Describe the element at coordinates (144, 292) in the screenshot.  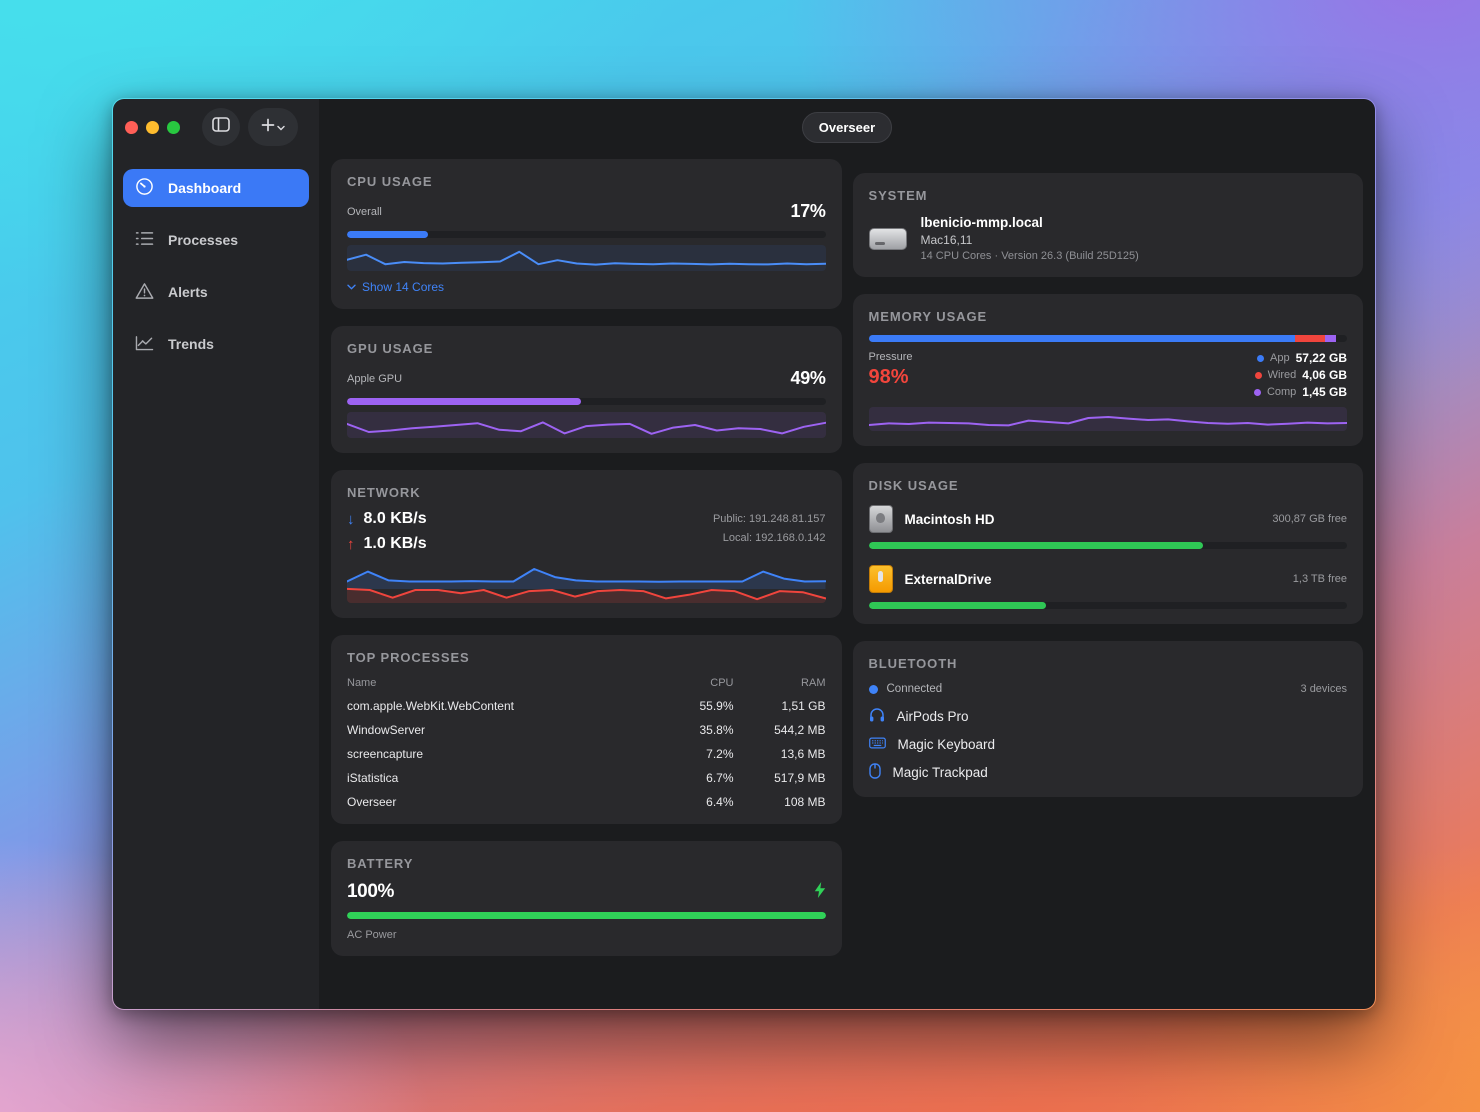
I see `warning-triangle-icon` at that location.